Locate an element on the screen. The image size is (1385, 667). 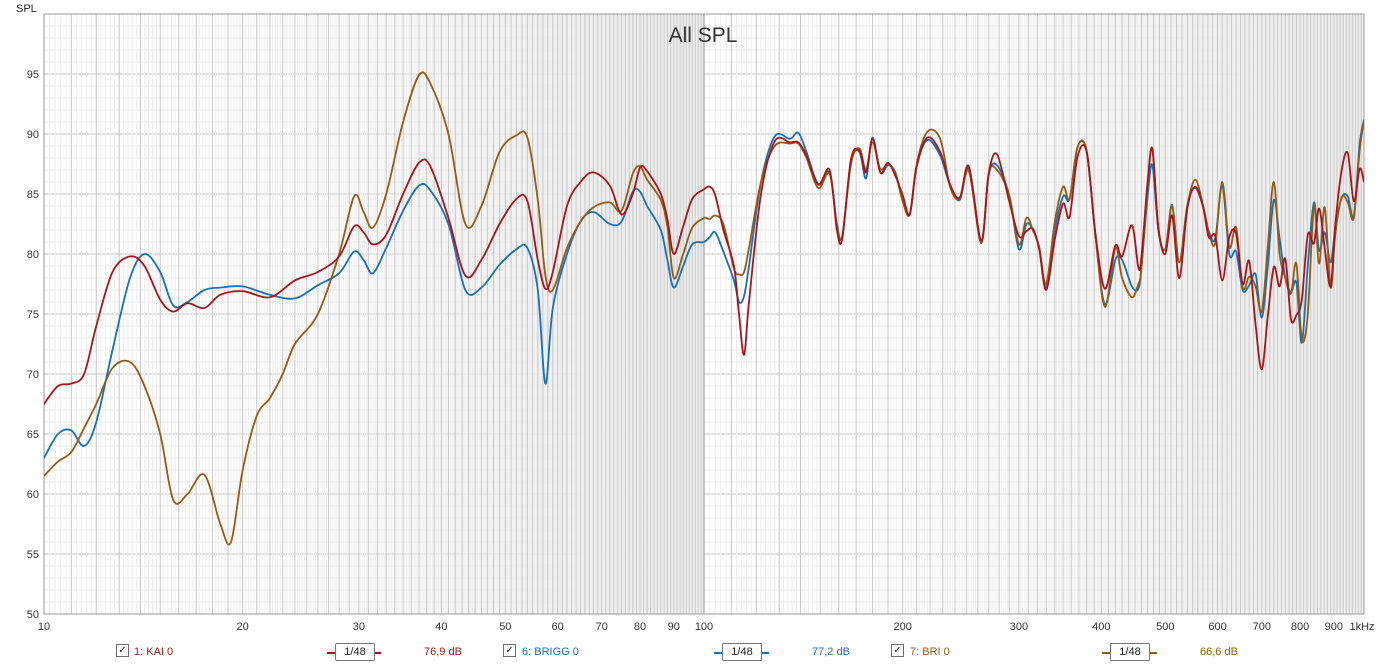
x-tick-label: 20 is located at coordinates (243, 627).